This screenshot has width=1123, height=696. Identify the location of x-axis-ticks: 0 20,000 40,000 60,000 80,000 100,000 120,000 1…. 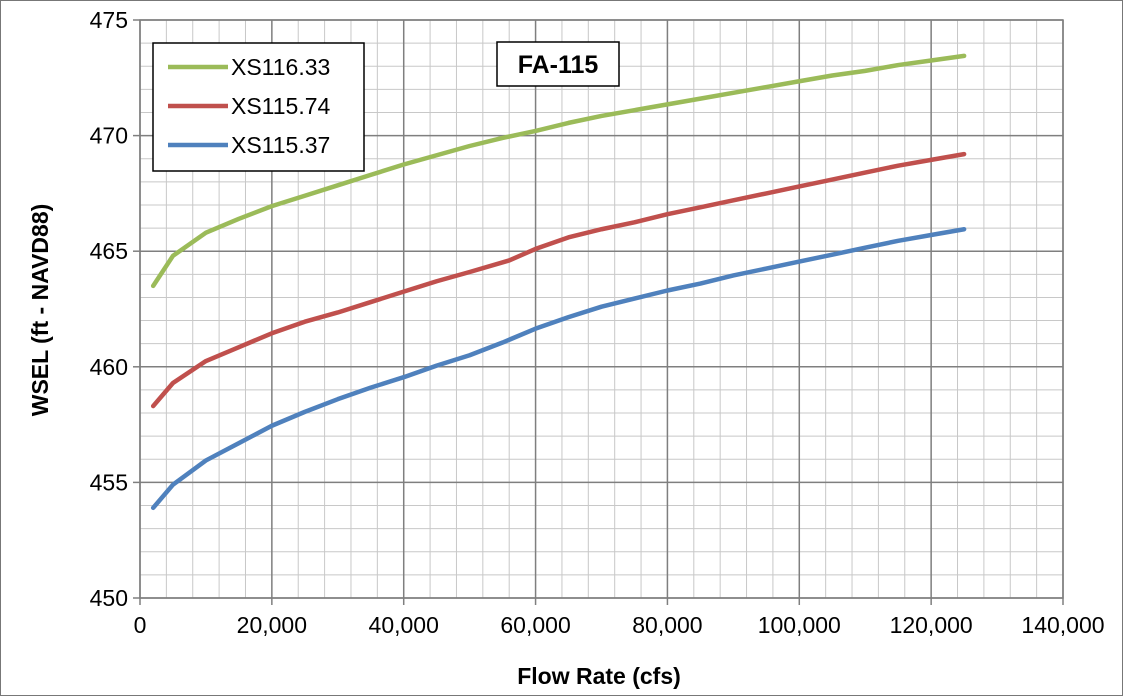
(619, 618).